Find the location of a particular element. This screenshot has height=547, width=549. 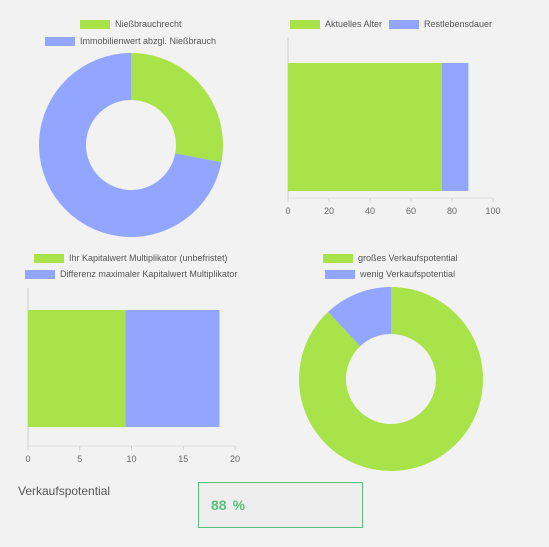

x-tick-label: 40 is located at coordinates (370, 211).